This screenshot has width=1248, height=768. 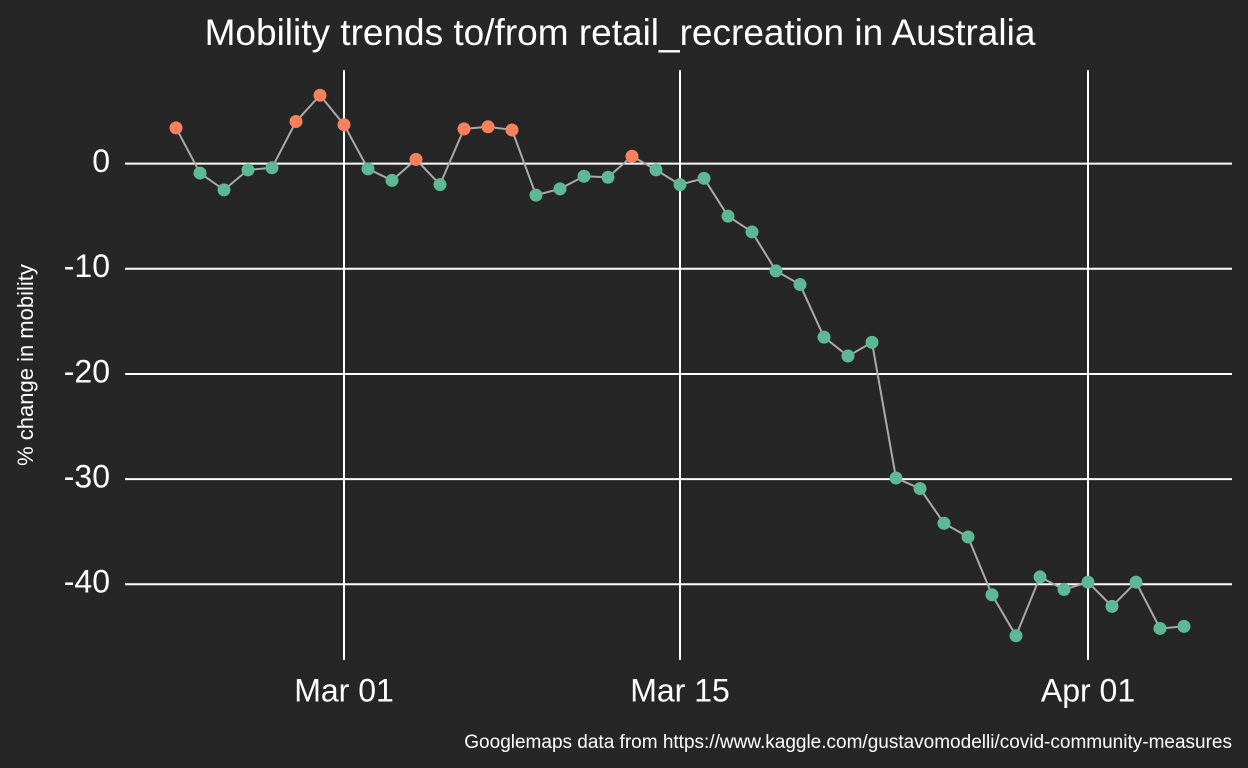 I want to click on x-tick-label: Mar 01, so click(x=344, y=690).